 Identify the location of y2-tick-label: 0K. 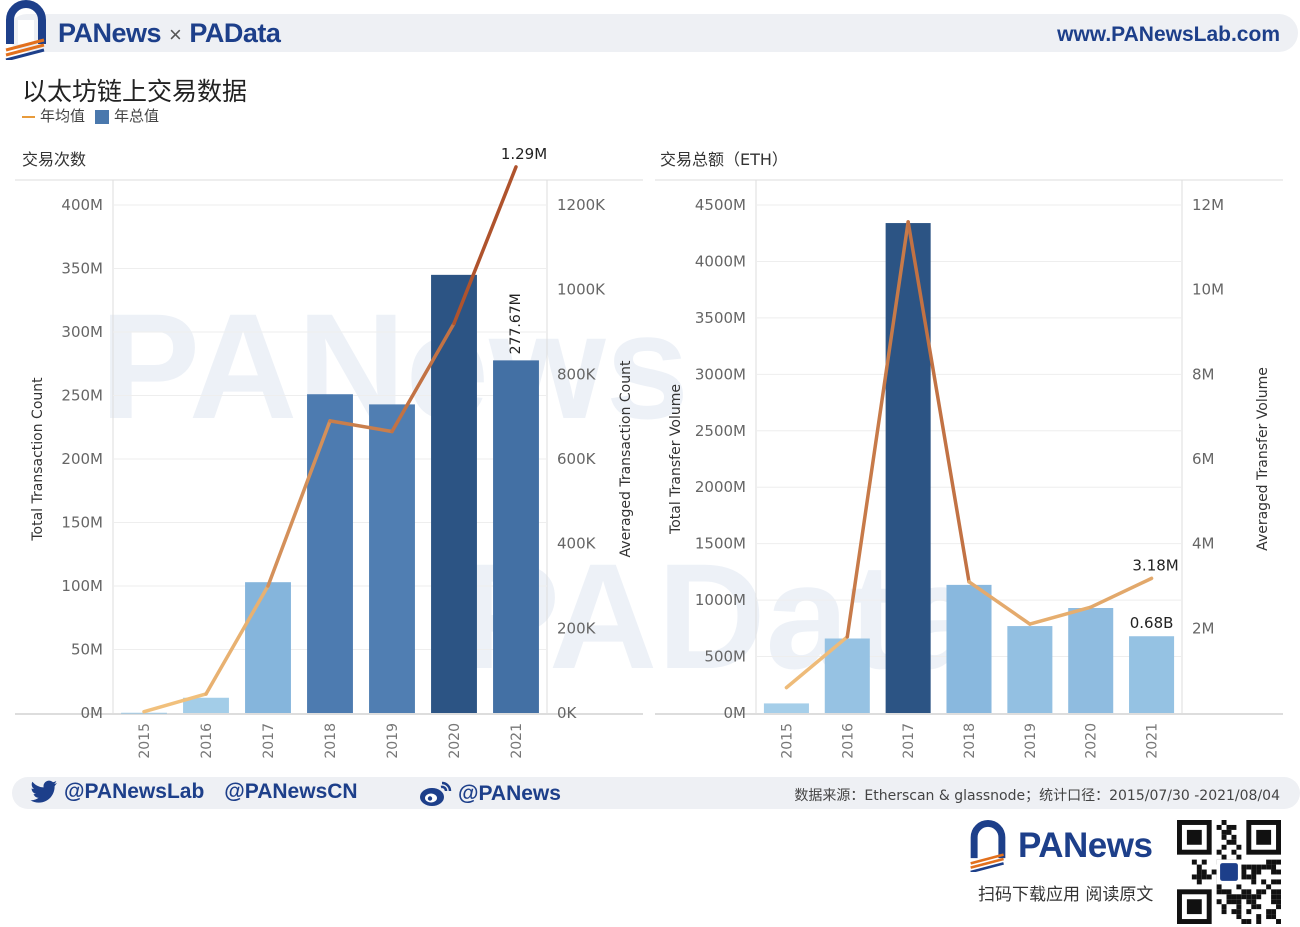
(567, 713).